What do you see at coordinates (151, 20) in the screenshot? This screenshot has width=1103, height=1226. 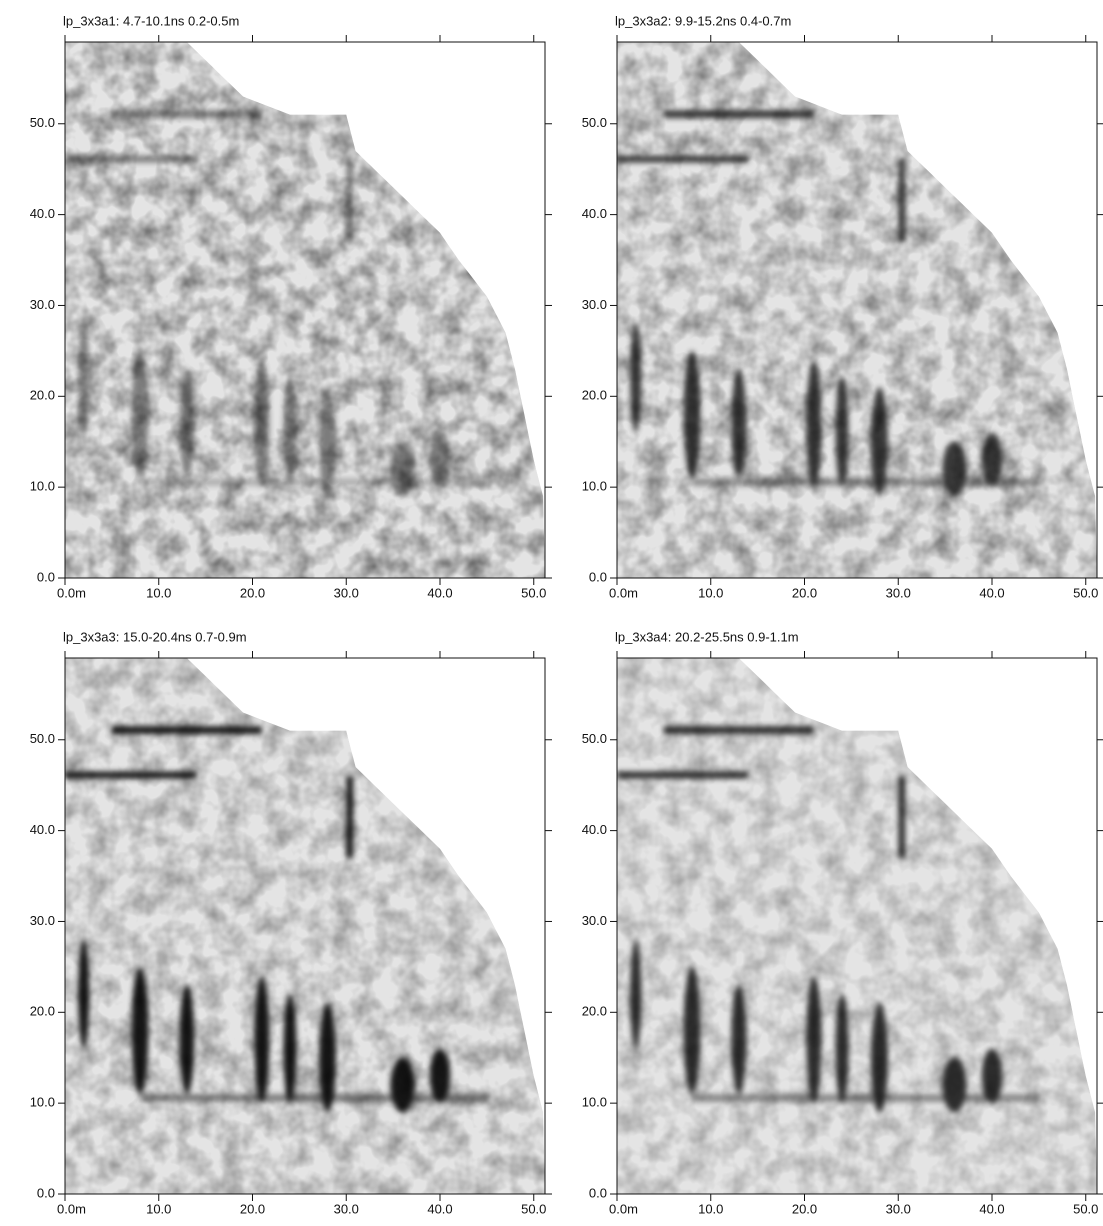 I see `panel-title: lp_3x3a1: 4.7-10.1ns 0.2-0.5m` at bounding box center [151, 20].